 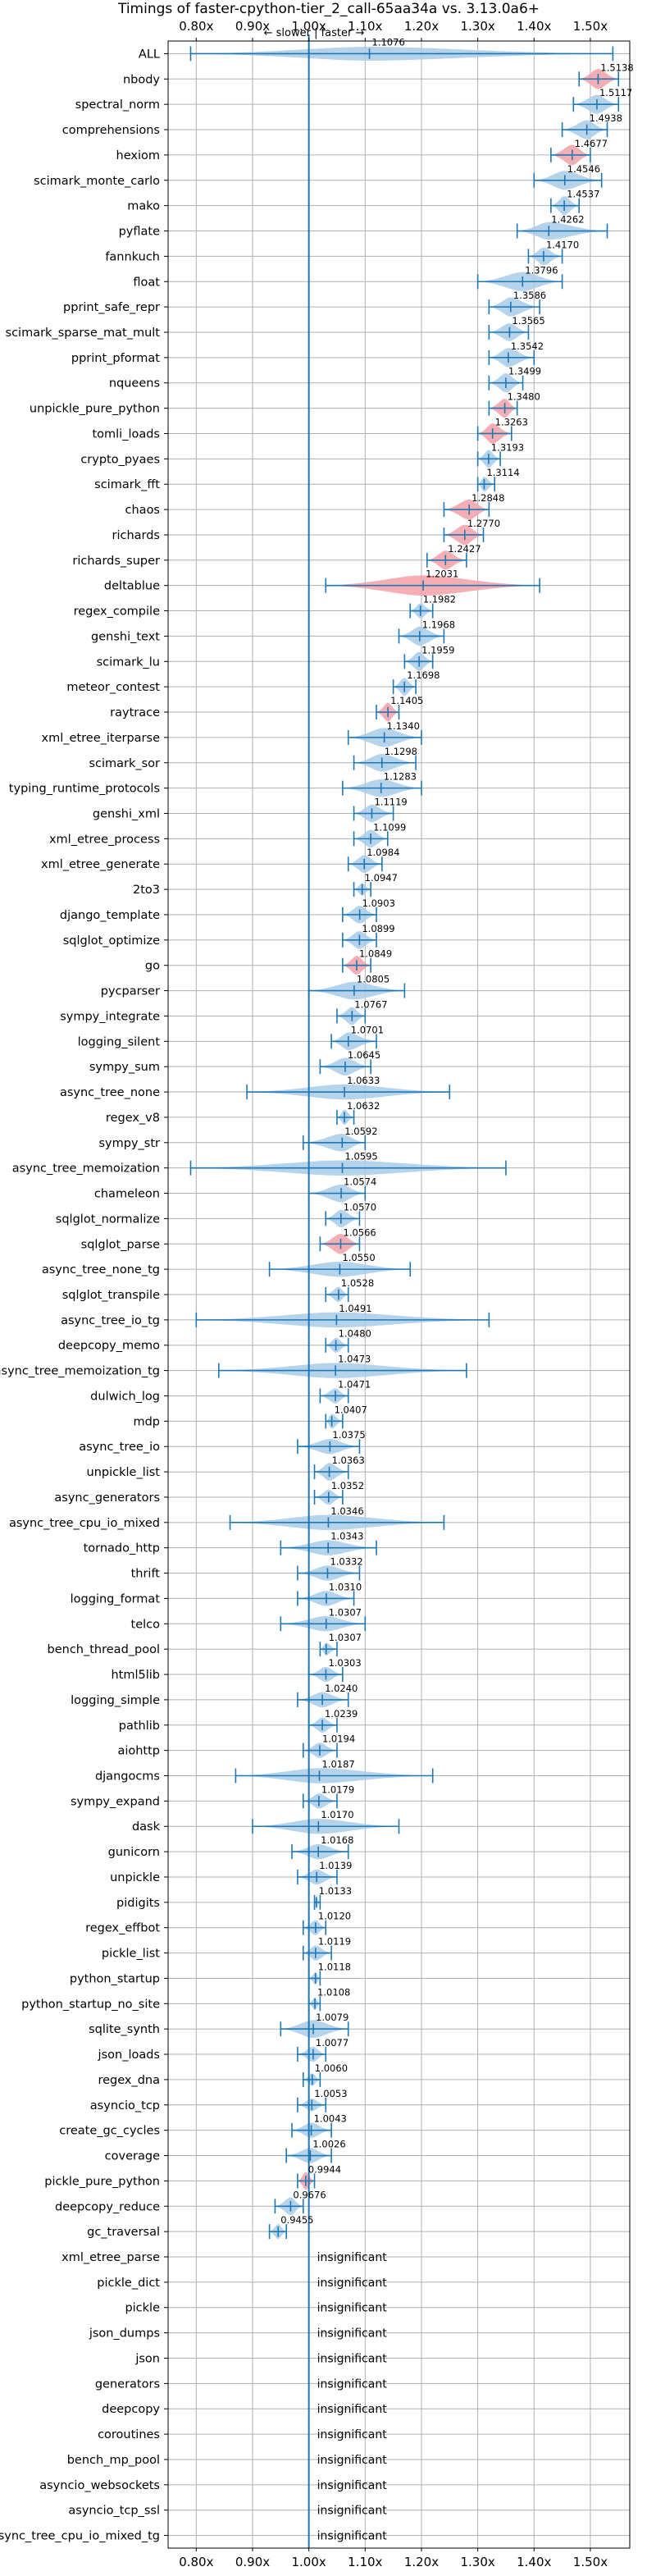 I want to click on value-label-genshi_text: 1.1968, so click(x=438, y=624).